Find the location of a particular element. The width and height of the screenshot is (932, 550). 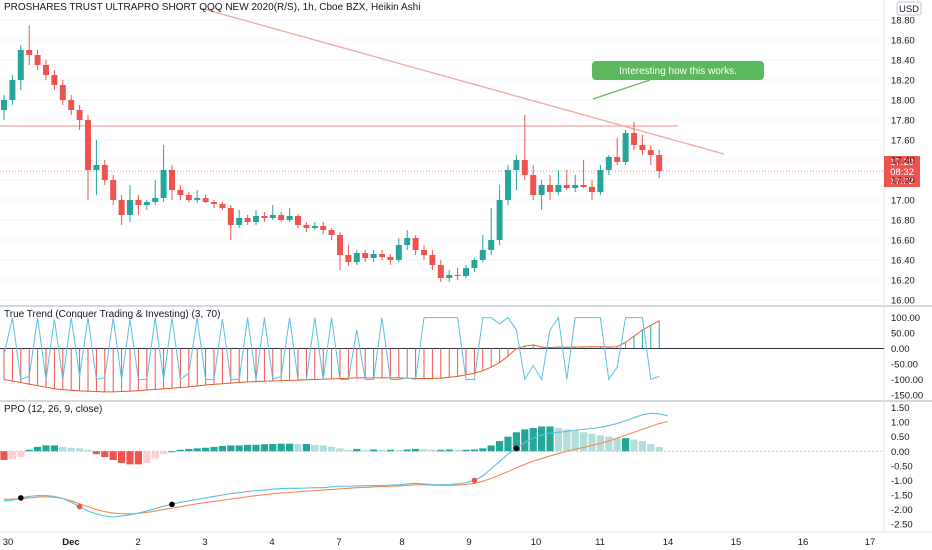

price-axis-label: 18.20 is located at coordinates (903, 81).